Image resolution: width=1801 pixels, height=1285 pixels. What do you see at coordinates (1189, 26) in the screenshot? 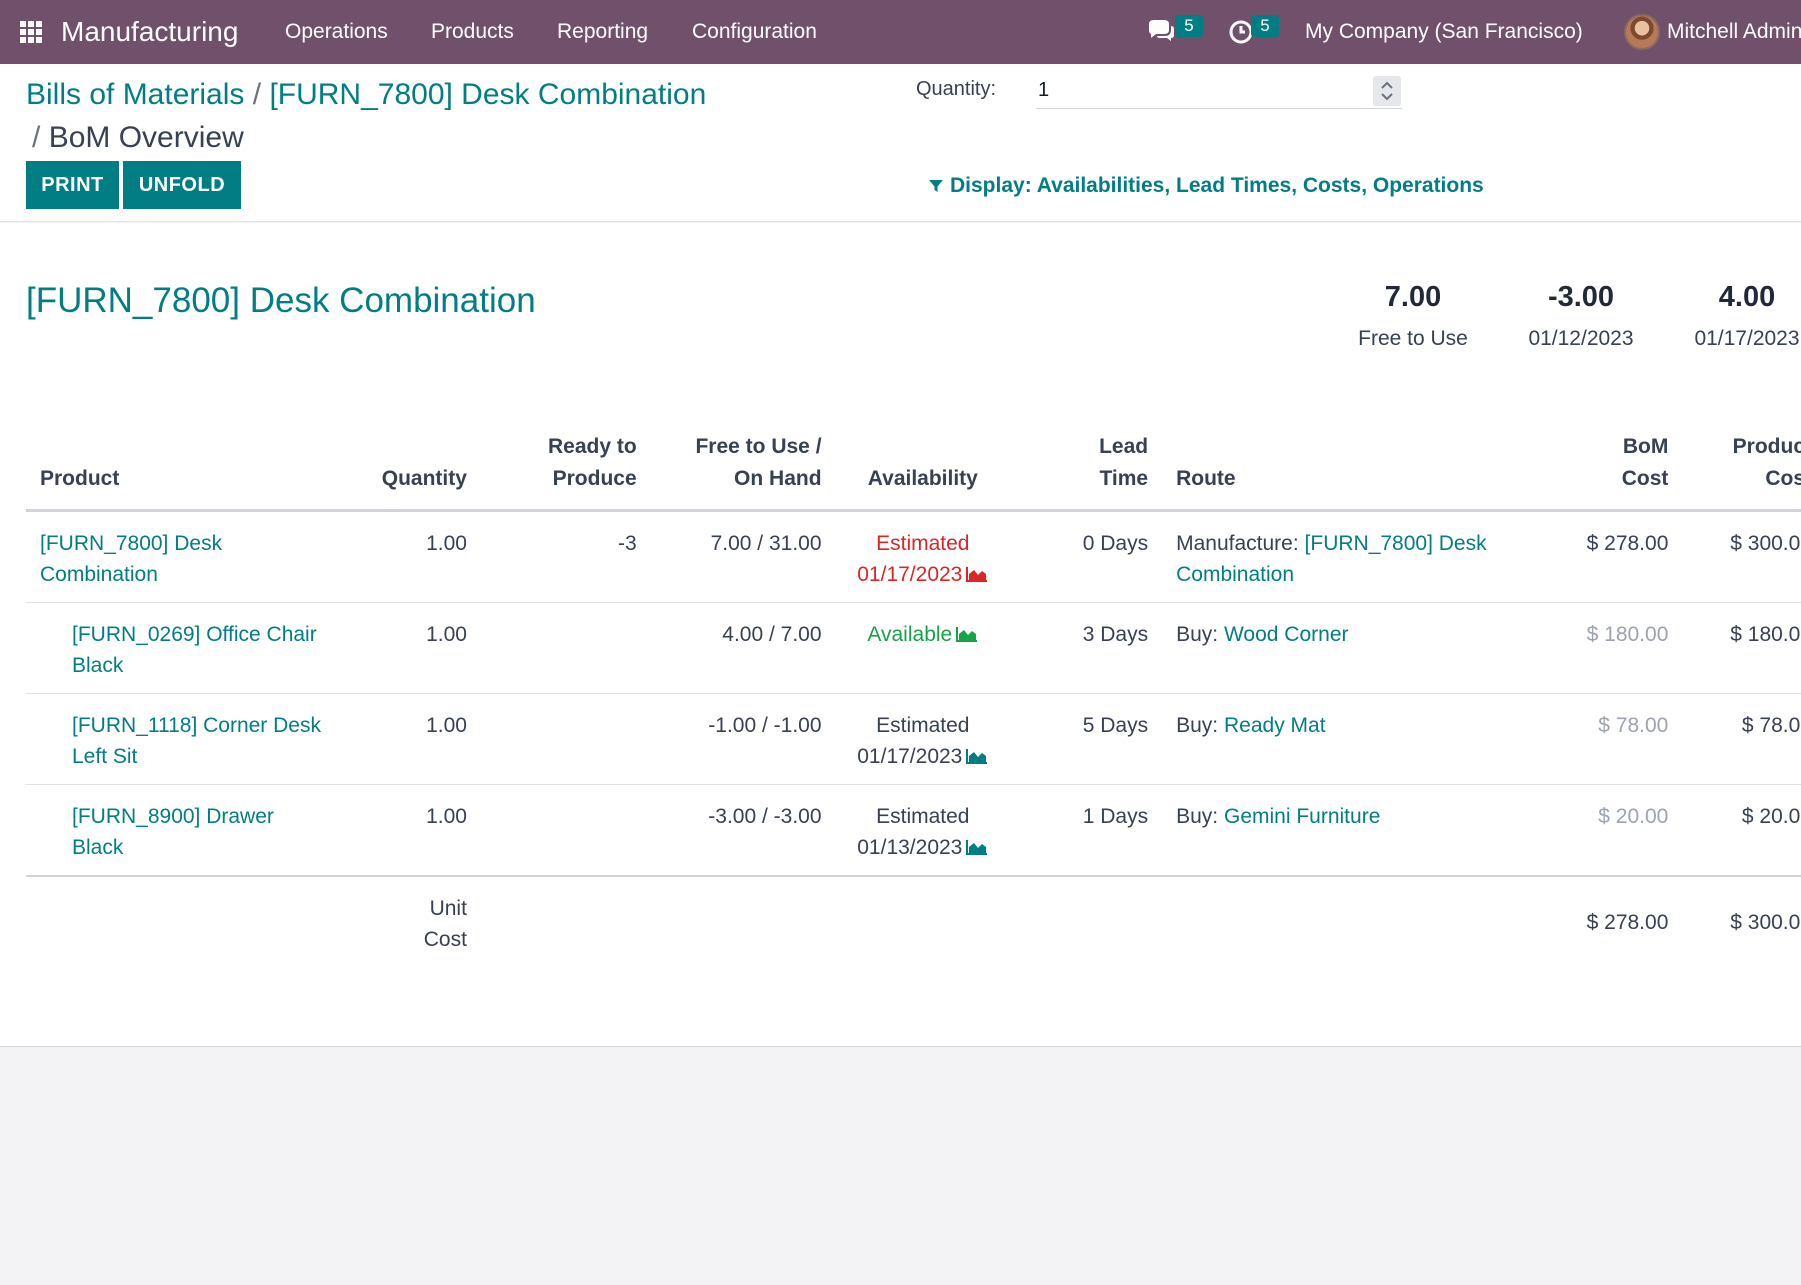
I see `messages-badge: 5` at bounding box center [1189, 26].